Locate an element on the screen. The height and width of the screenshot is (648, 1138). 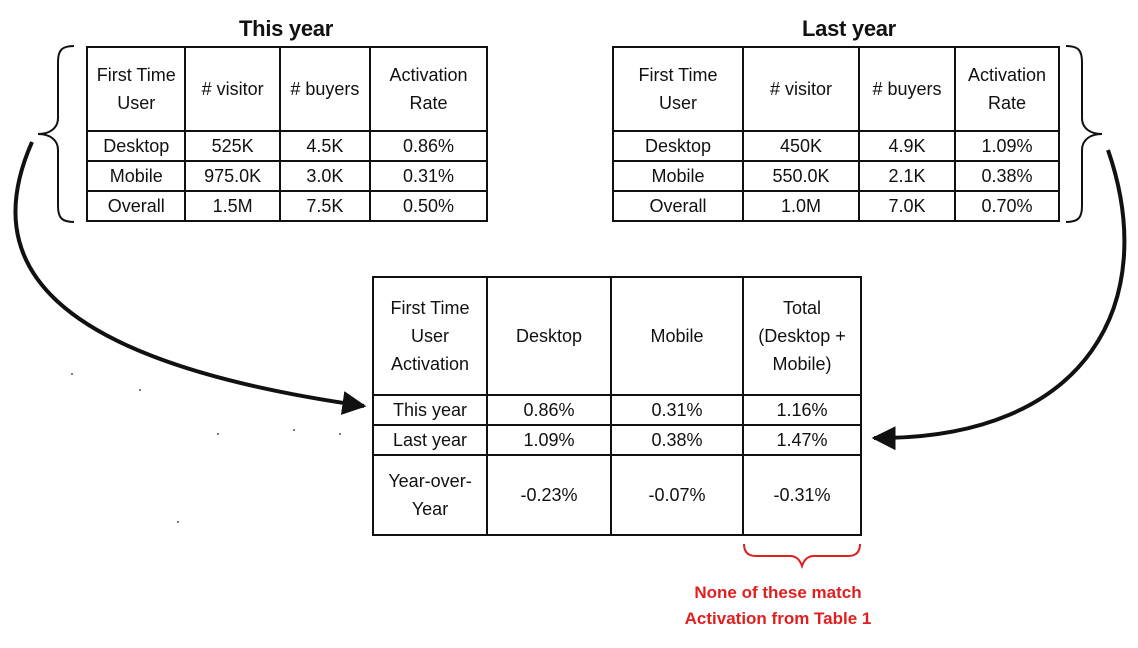
buyers-cell: 2.1K is located at coordinates (907, 176).